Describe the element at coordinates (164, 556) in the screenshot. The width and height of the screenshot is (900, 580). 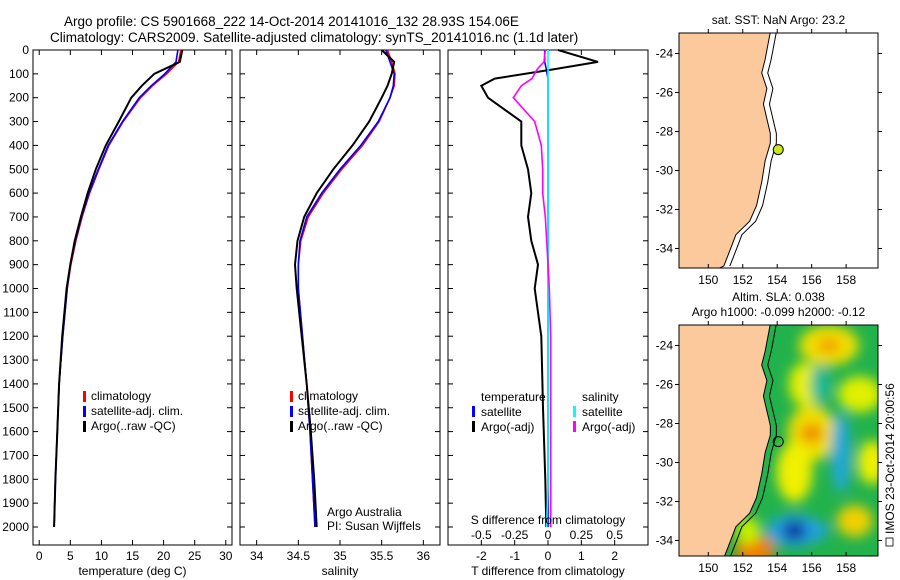
I see `x-tick-label: 20` at that location.